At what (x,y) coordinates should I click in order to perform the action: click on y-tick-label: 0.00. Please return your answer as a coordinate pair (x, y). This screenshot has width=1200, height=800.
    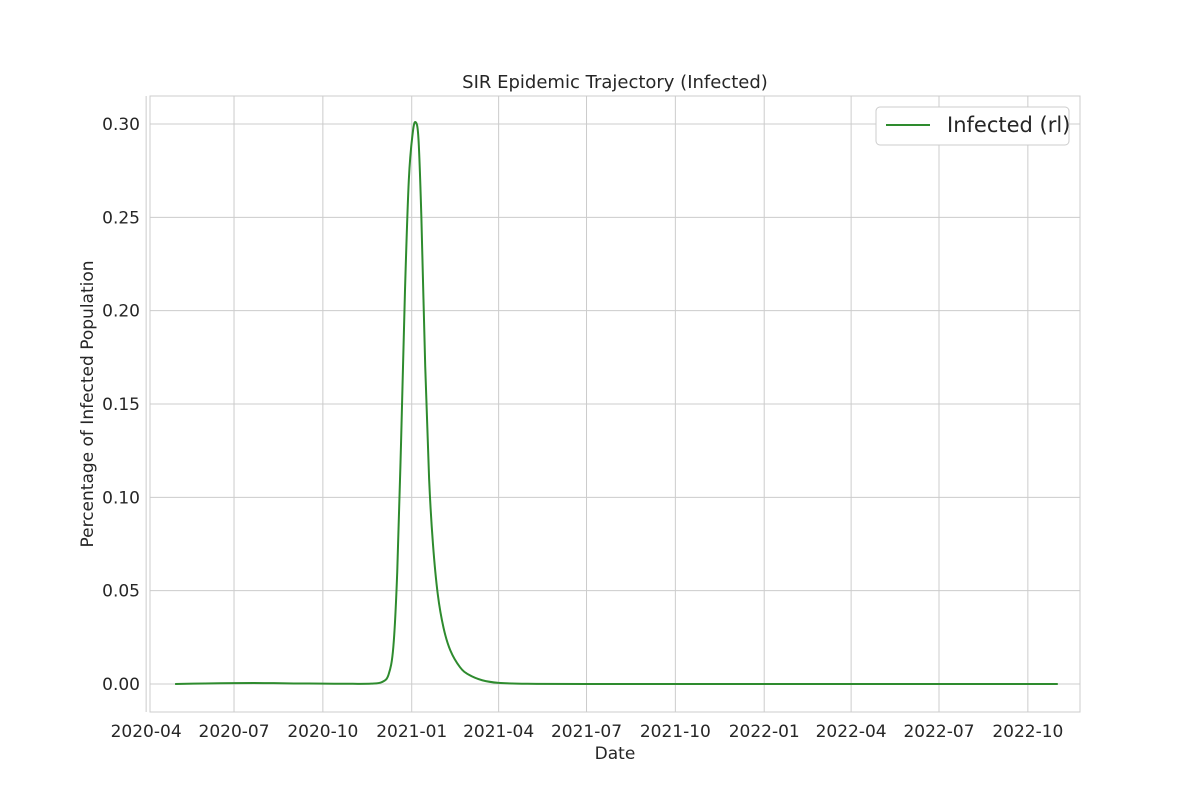
    Looking at the image, I should click on (121, 685).